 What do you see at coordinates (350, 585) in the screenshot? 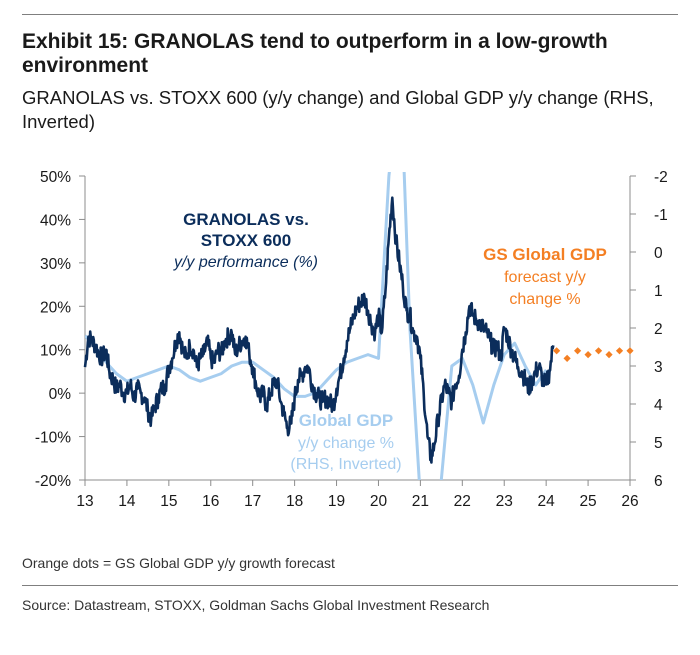
I see `footer-rule` at bounding box center [350, 585].